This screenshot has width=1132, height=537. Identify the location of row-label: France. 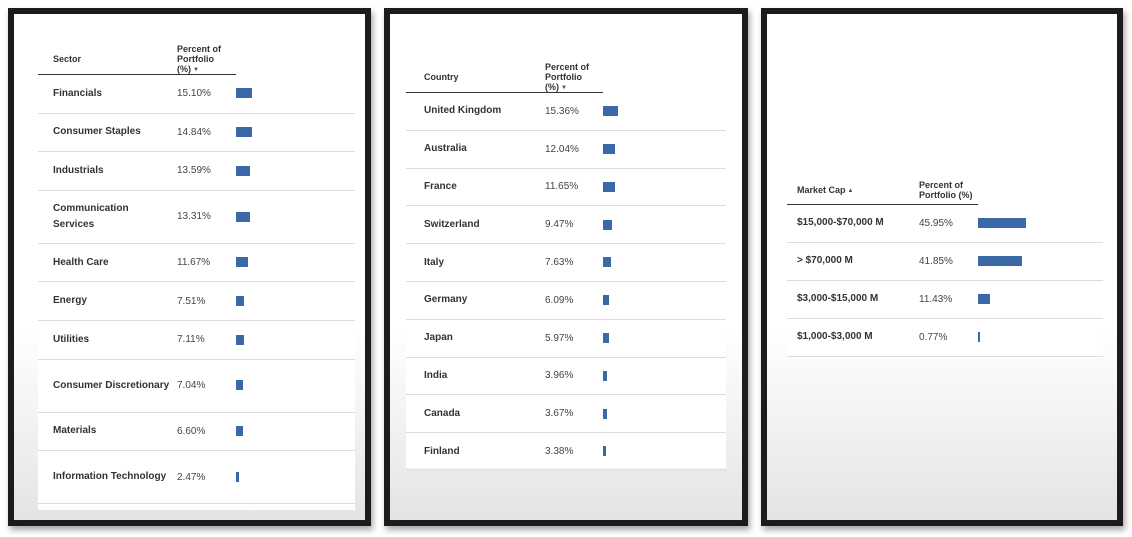
(475, 187).